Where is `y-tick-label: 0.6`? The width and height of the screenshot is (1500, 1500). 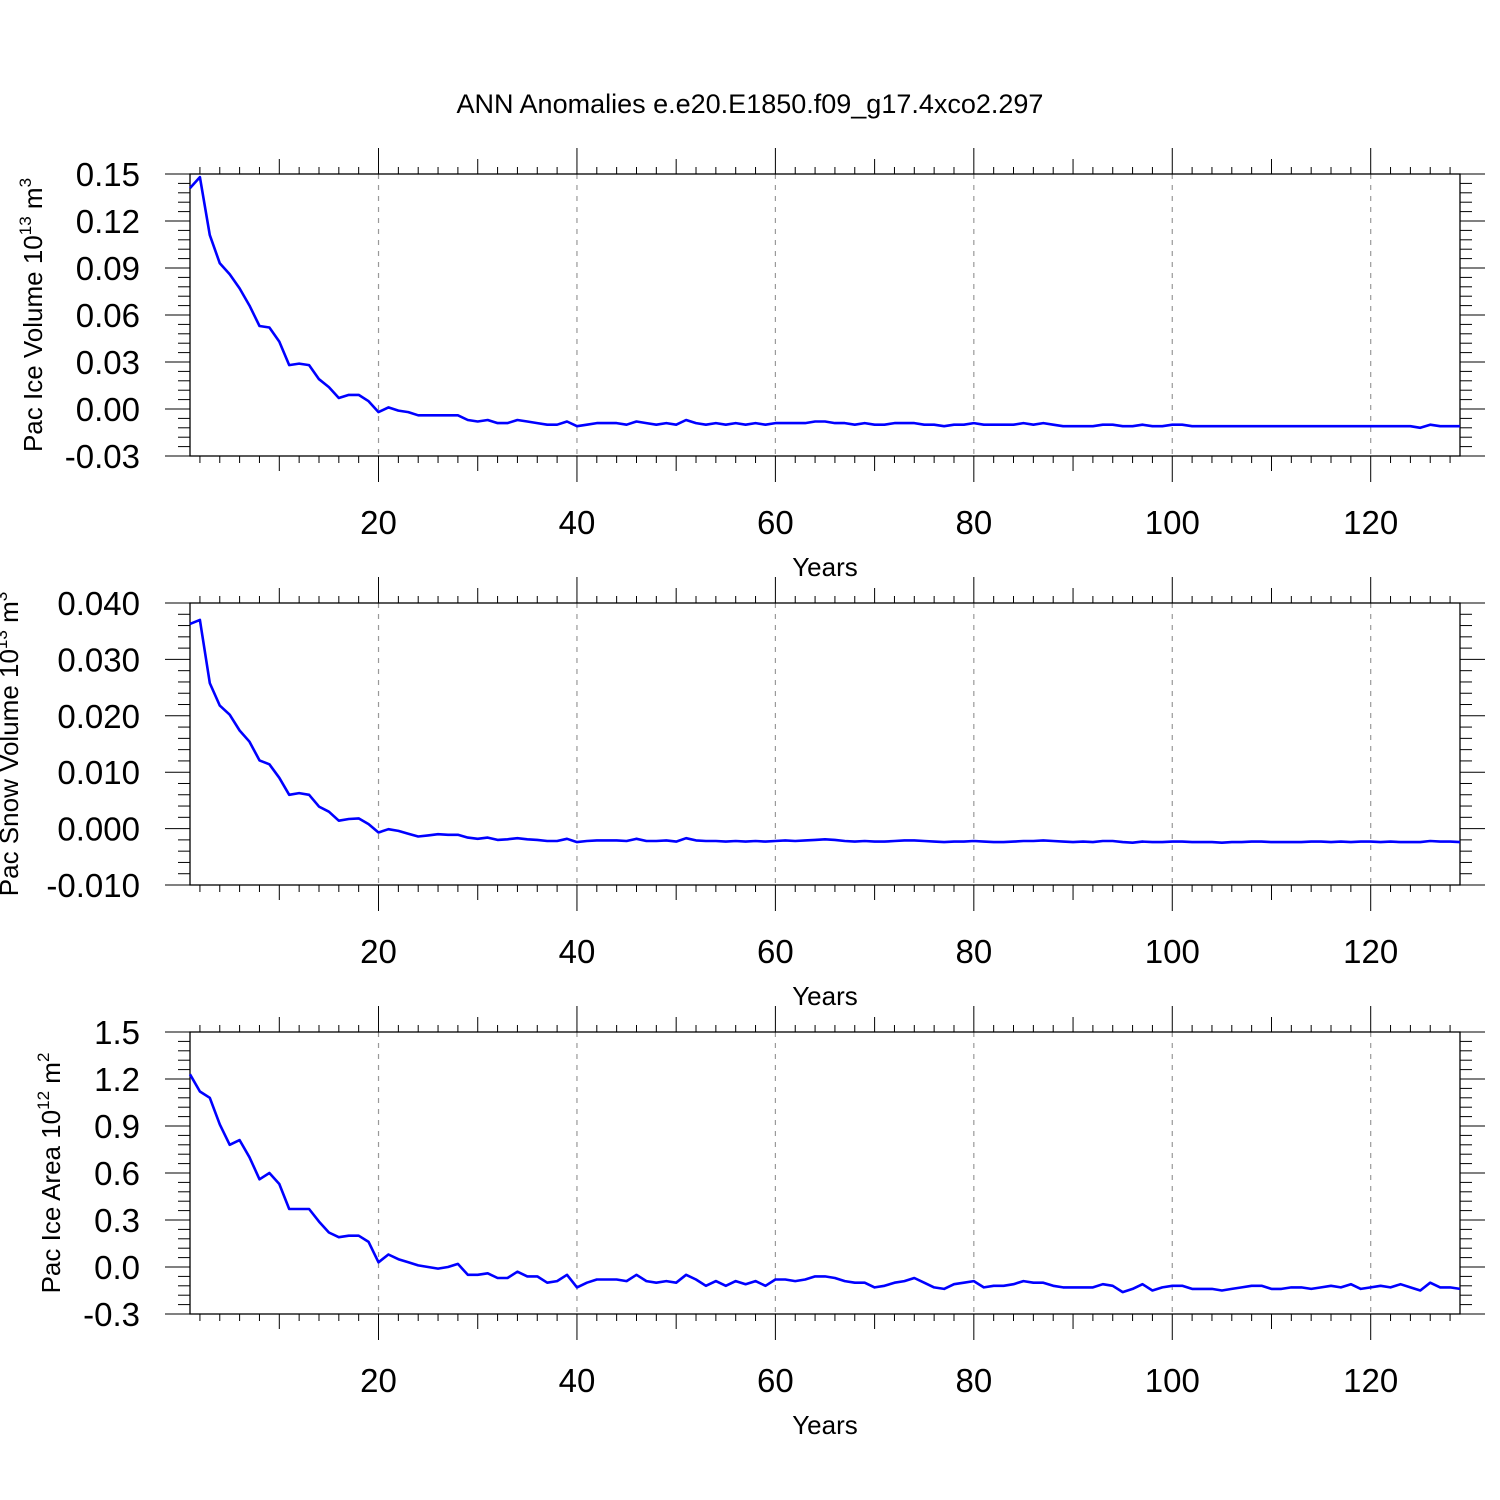 y-tick-label: 0.6 is located at coordinates (117, 1173).